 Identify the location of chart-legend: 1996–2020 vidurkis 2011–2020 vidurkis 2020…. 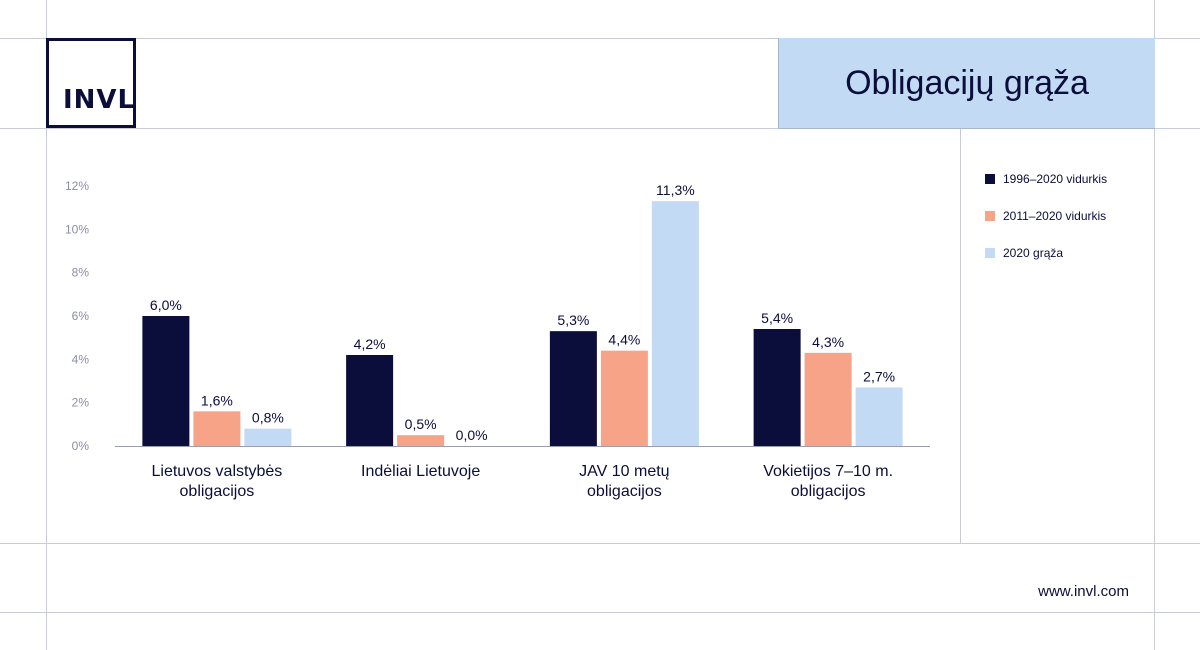
(1057, 215).